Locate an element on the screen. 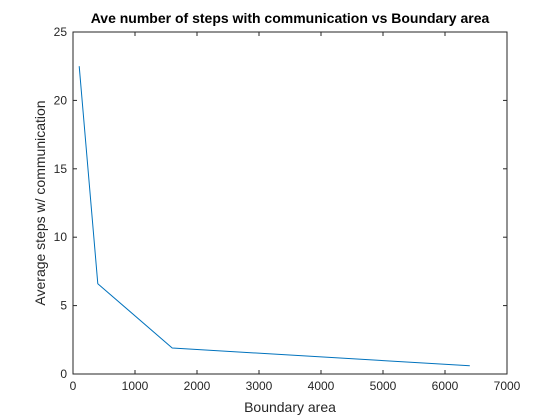 Image resolution: width=560 pixels, height=420 pixels. x-tick-label: 3000 is located at coordinates (259, 386).